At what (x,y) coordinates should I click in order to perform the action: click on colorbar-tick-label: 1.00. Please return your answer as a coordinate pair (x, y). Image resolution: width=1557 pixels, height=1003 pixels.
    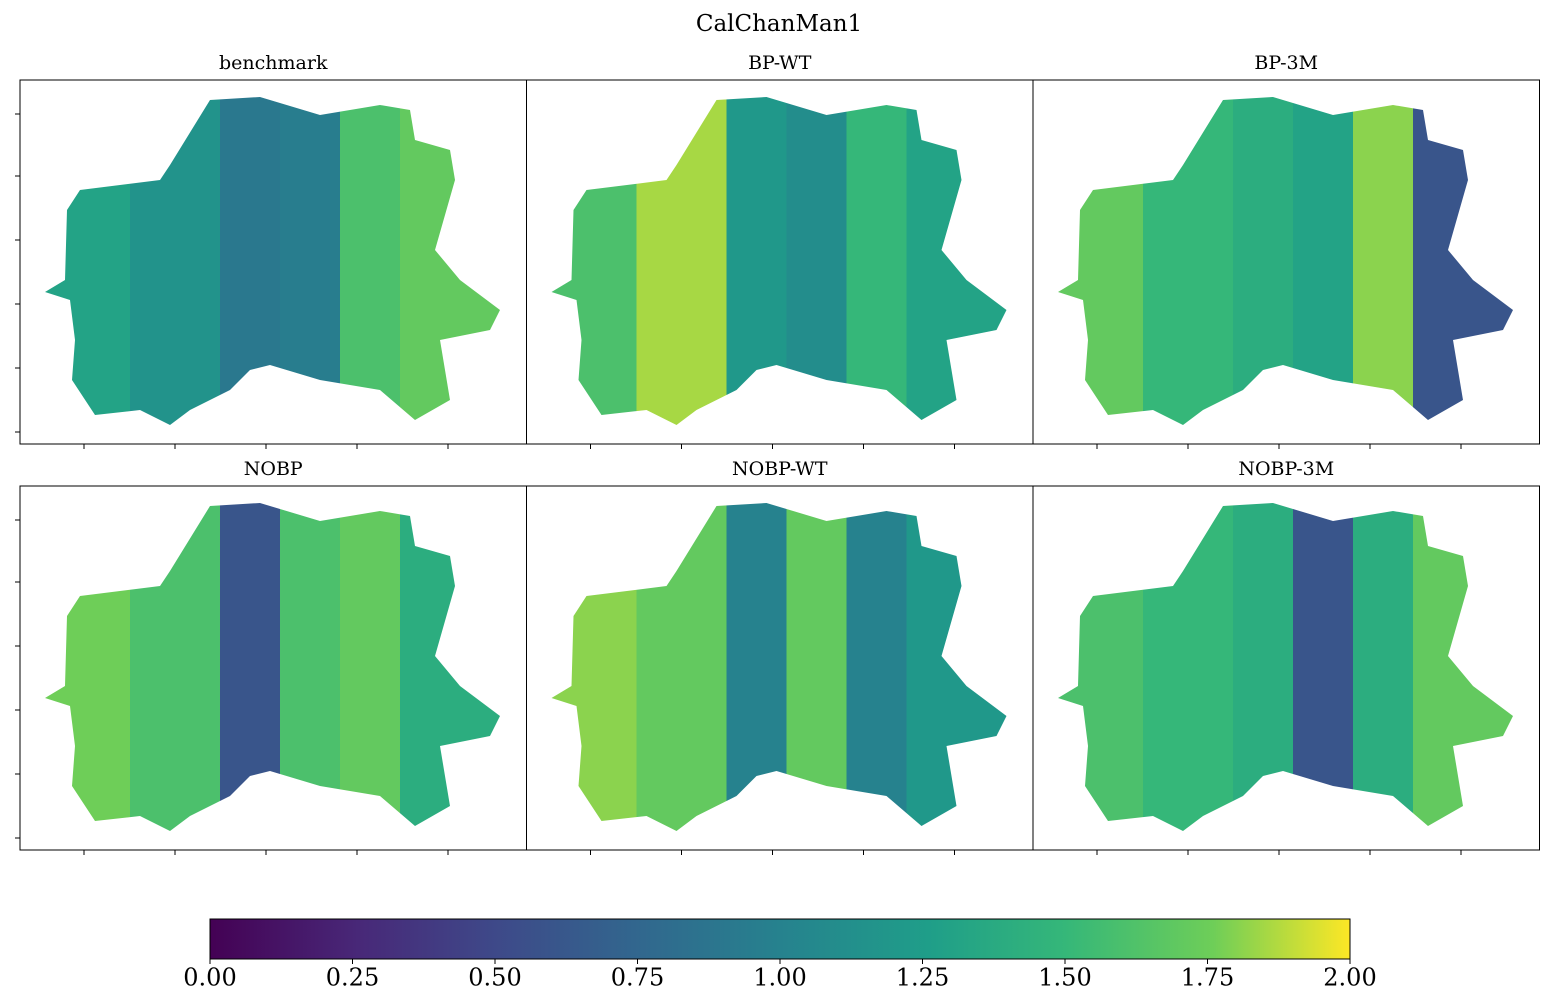
    Looking at the image, I should click on (779, 978).